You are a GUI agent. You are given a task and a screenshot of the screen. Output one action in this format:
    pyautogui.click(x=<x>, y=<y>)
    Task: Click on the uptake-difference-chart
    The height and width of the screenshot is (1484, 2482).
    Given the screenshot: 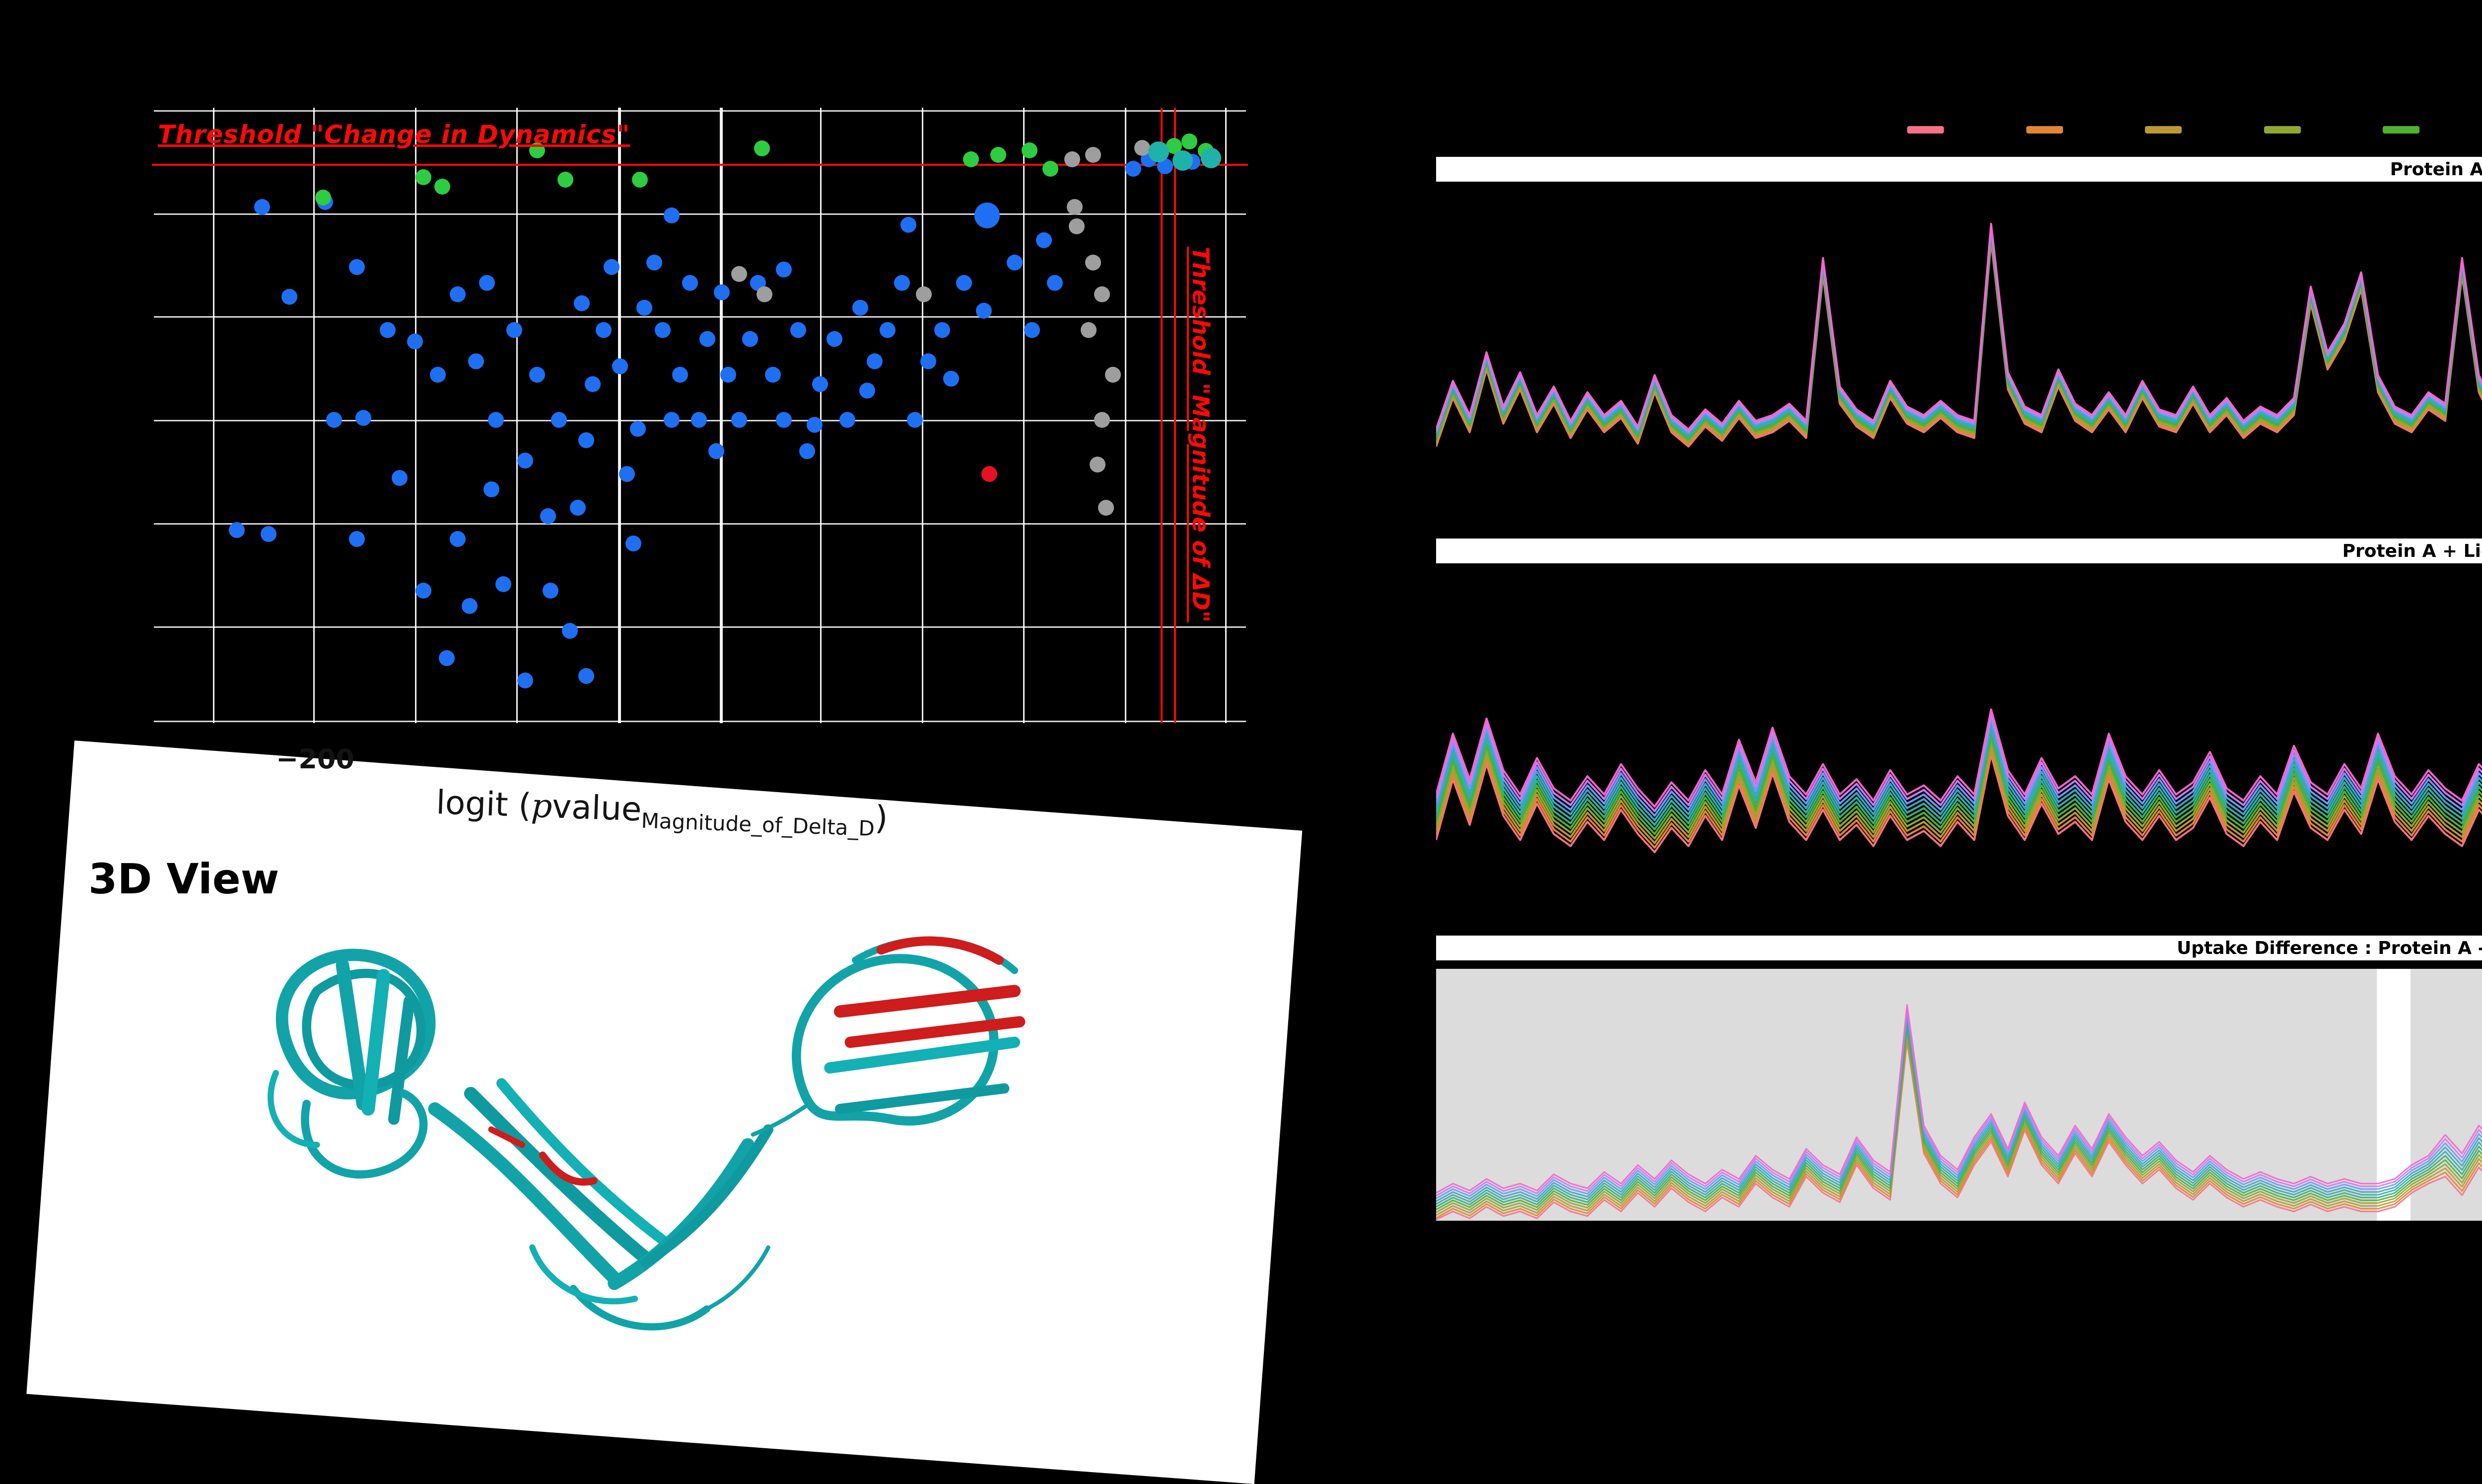 What is the action you would take?
    pyautogui.click(x=1959, y=1094)
    